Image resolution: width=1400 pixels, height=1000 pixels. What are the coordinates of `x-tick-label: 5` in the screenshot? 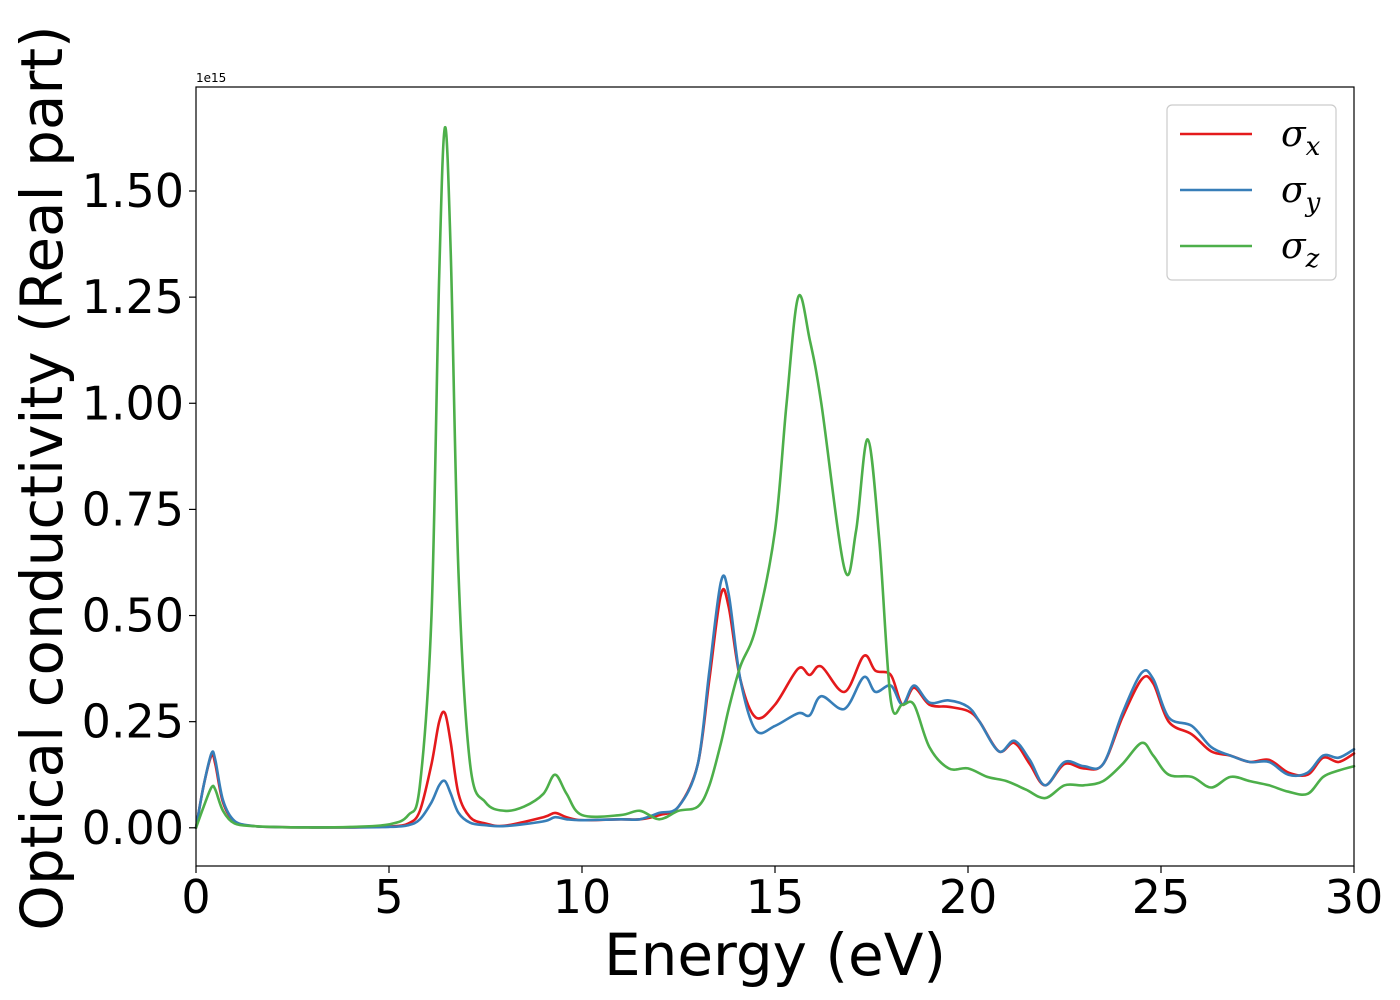 It's located at (388, 897).